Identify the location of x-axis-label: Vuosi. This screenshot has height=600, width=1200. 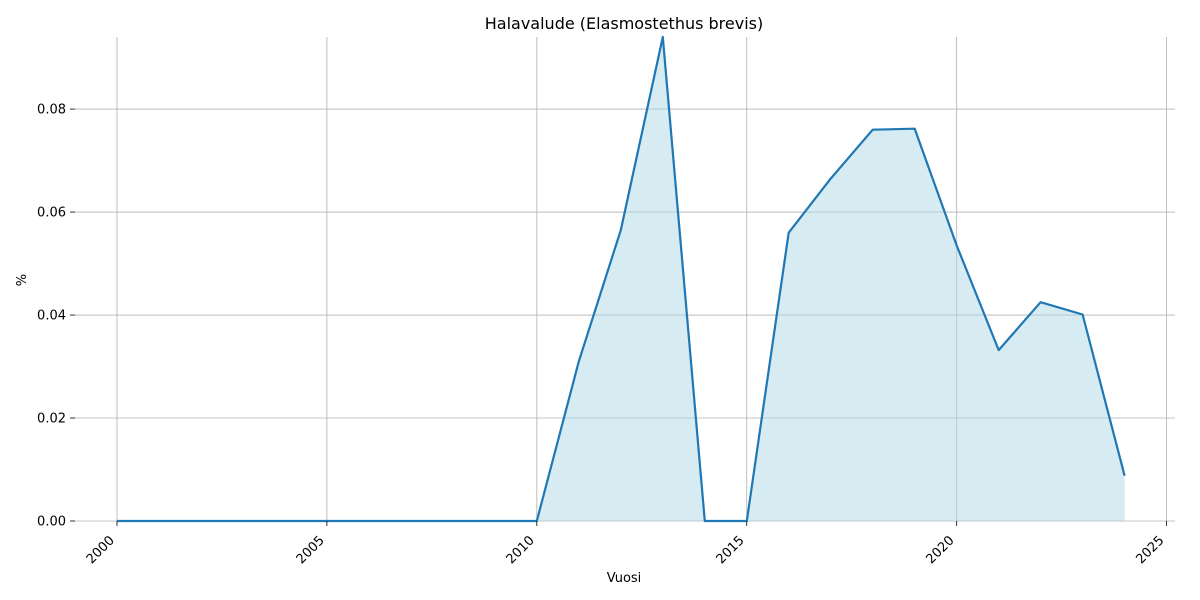
(624, 578).